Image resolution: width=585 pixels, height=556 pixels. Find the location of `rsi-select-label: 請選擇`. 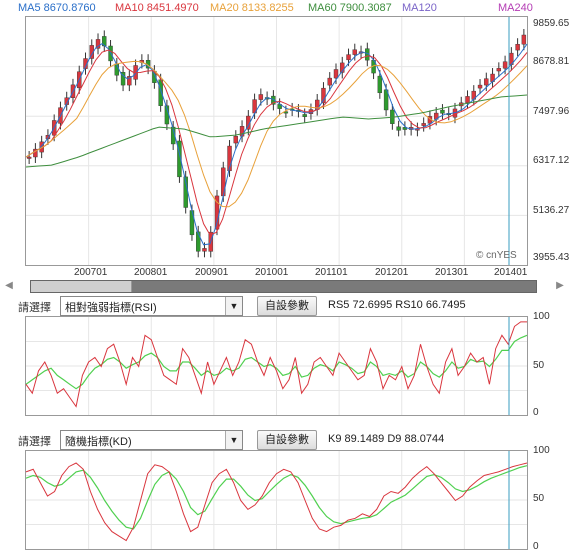

rsi-select-label: 請選擇 is located at coordinates (34, 308).